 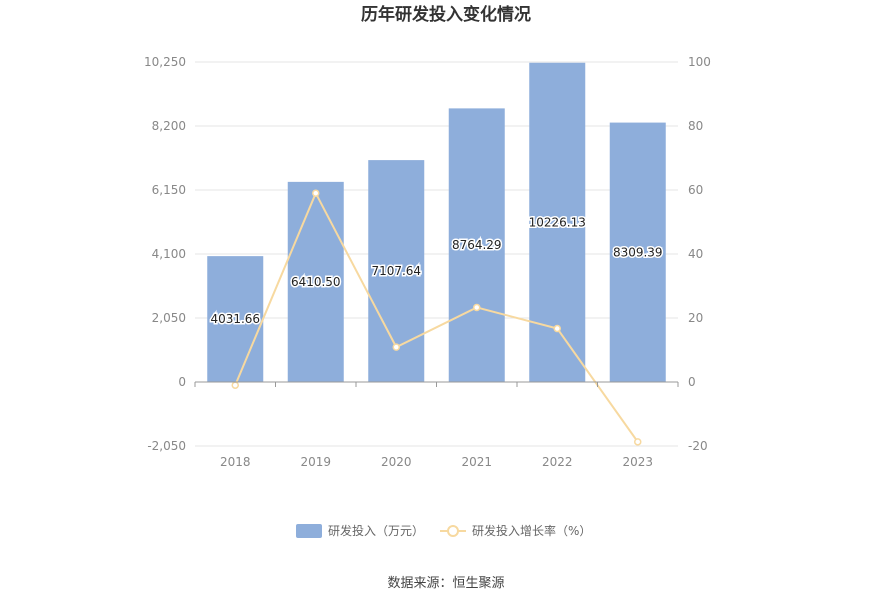 What do you see at coordinates (376, 530) in the screenshot?
I see `legend-bar-label: 研发投入（万元）` at bounding box center [376, 530].